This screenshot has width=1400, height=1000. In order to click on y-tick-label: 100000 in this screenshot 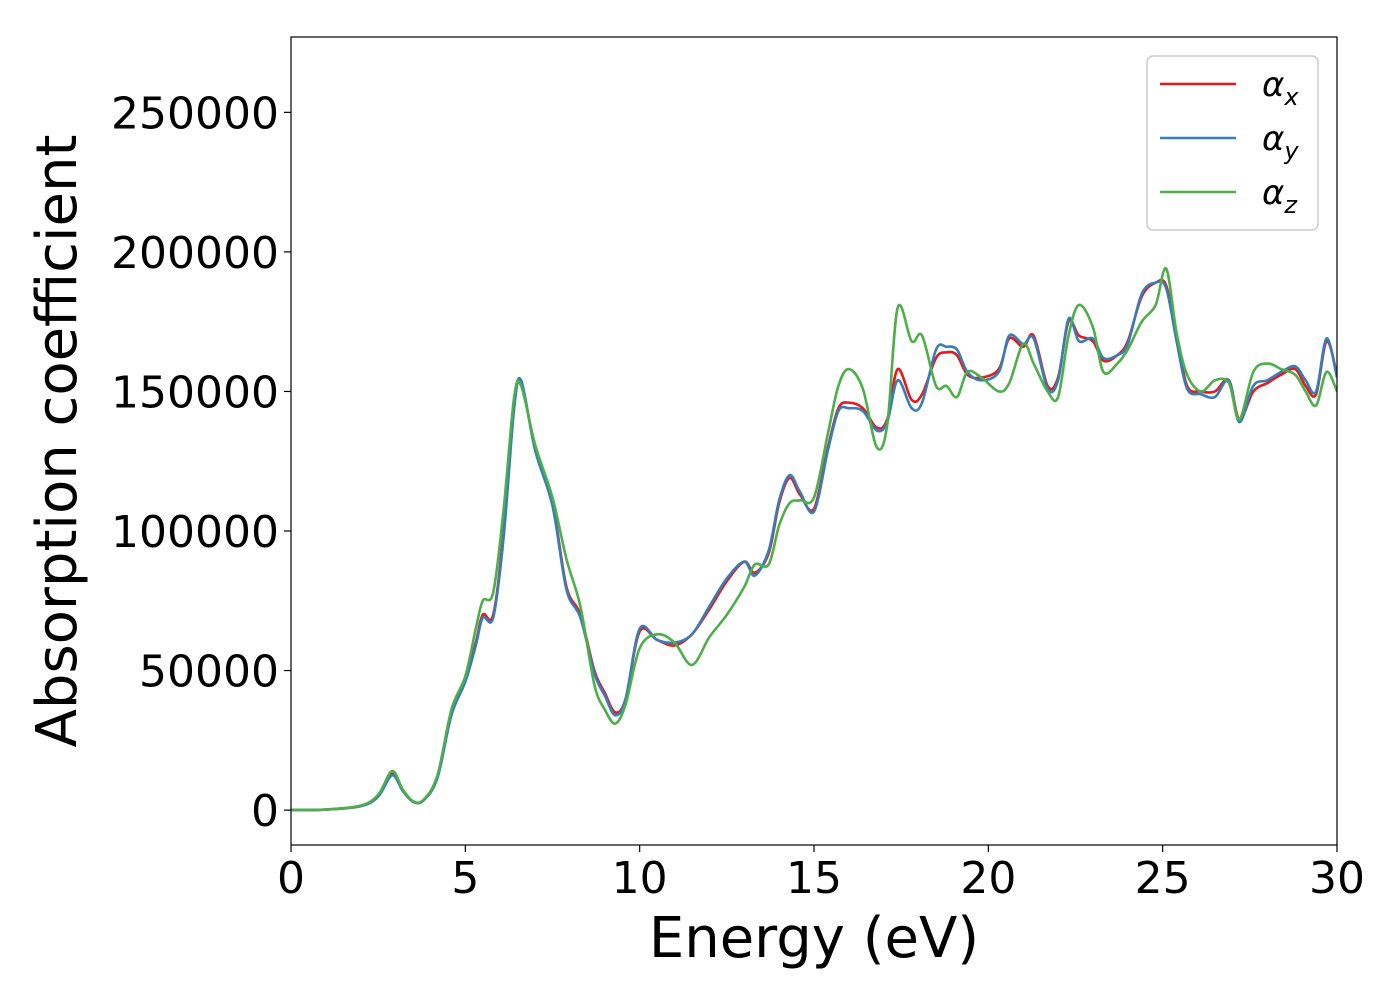, I will do `click(195, 532)`.